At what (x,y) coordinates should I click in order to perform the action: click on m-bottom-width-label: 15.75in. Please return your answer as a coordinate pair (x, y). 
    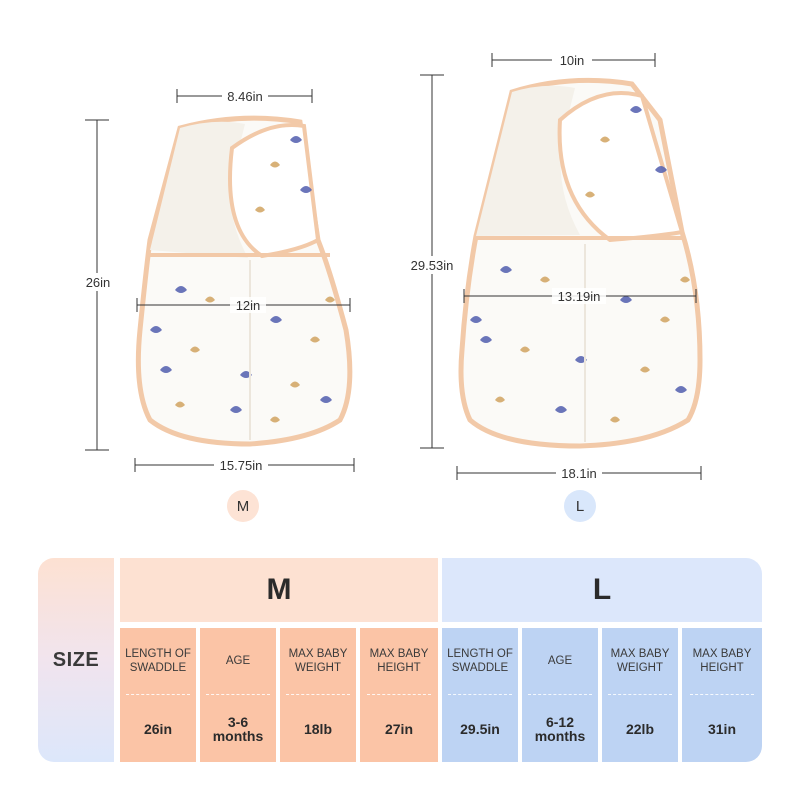
    Looking at the image, I should click on (241, 465).